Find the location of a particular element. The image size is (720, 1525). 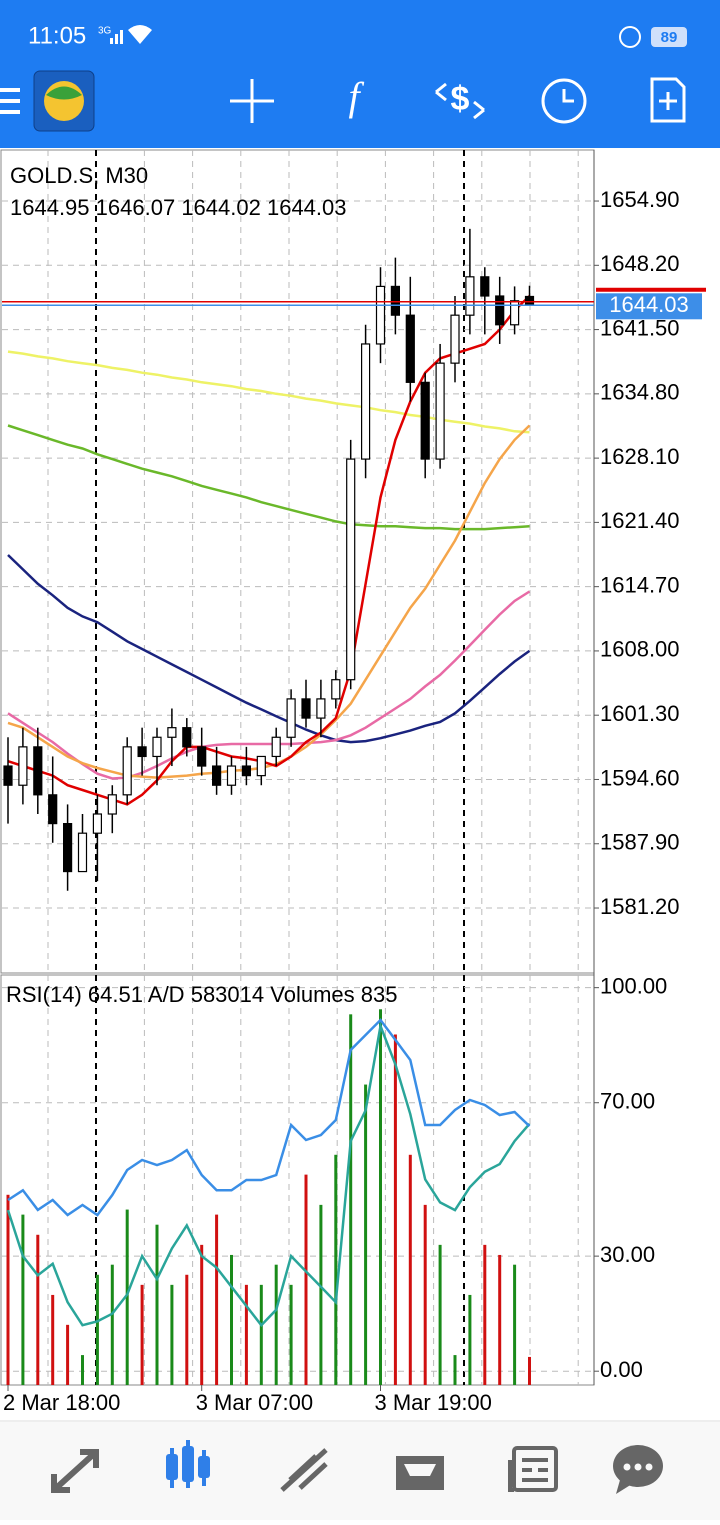

y-tick-label: 70.00 is located at coordinates (627, 1101).